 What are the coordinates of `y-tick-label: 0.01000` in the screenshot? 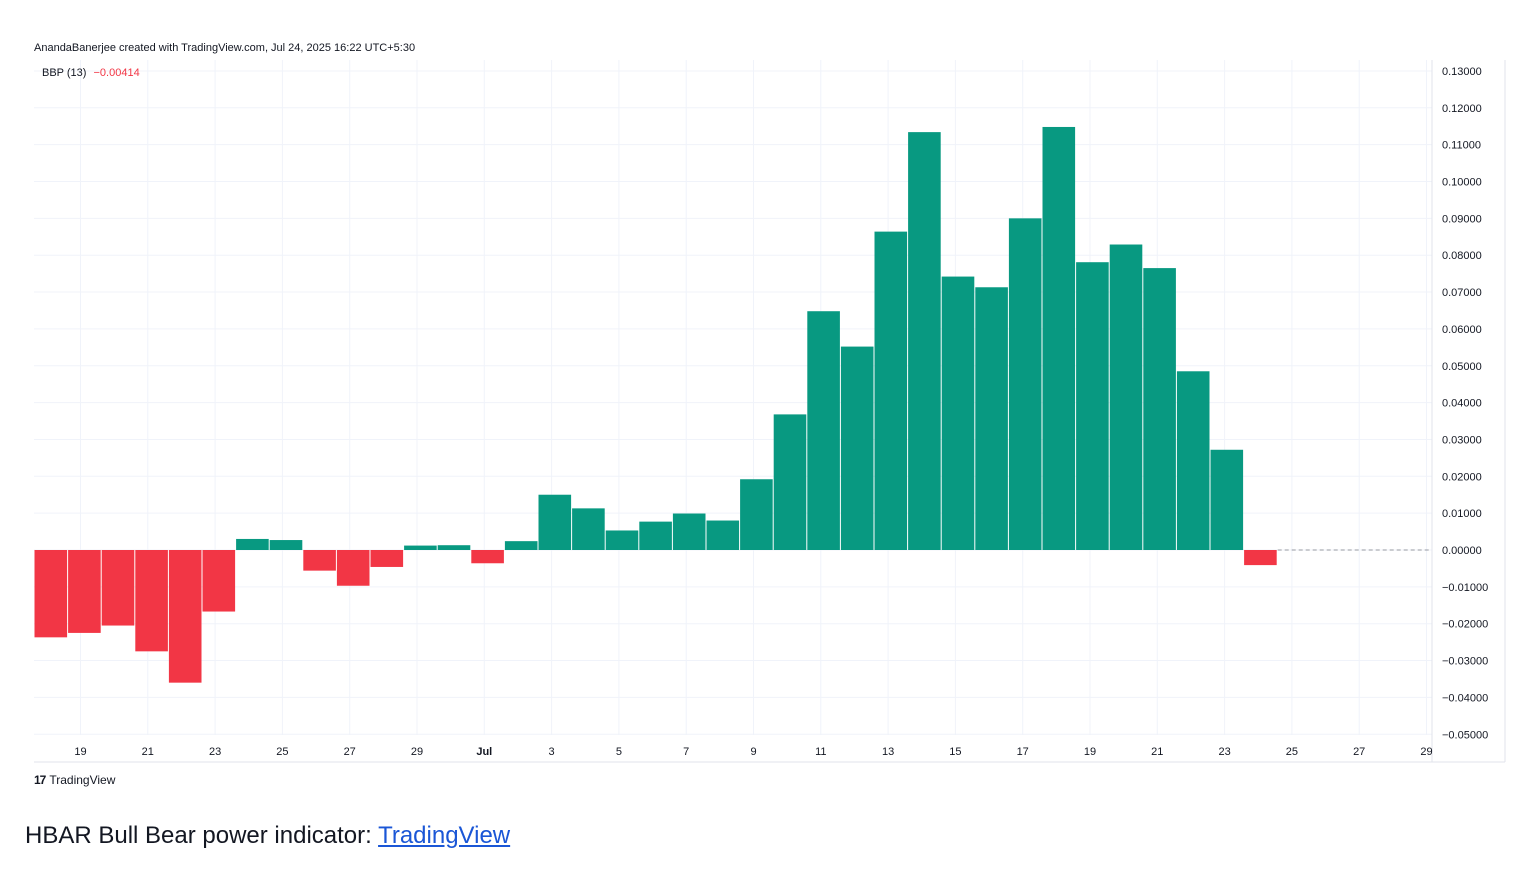 It's located at (1462, 514).